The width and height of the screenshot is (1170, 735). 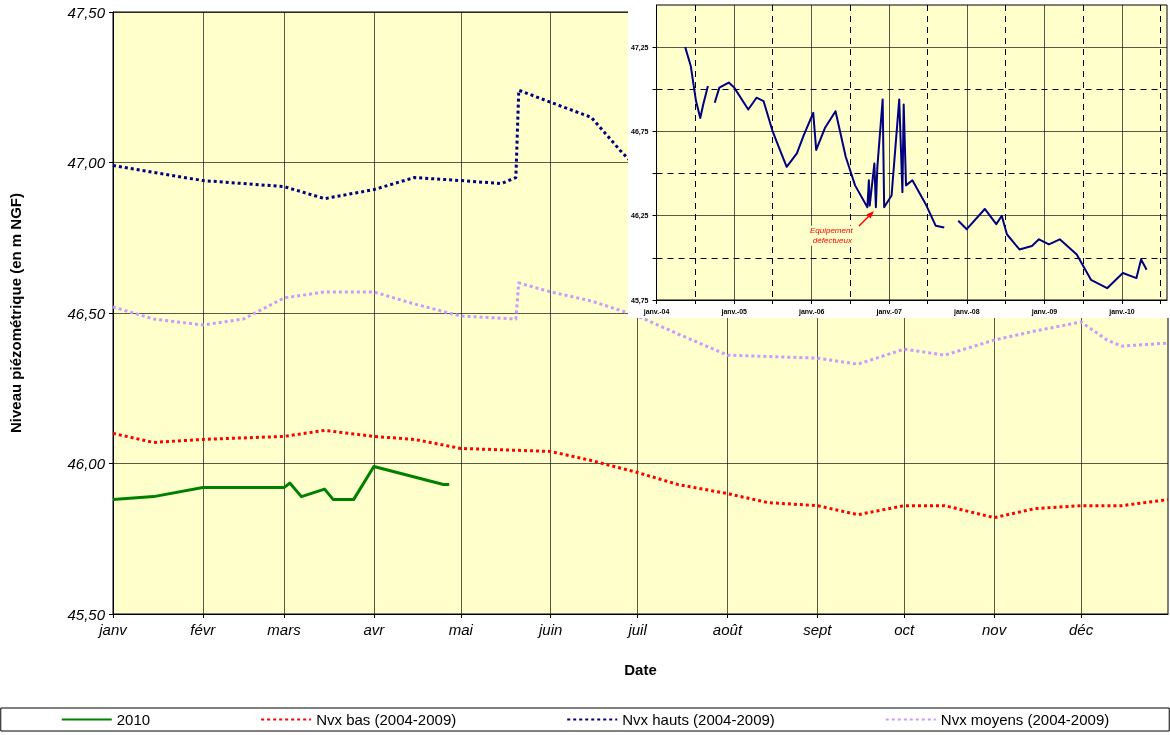 I want to click on legend-label: Nvx bas (2004-2009), so click(x=386, y=719).